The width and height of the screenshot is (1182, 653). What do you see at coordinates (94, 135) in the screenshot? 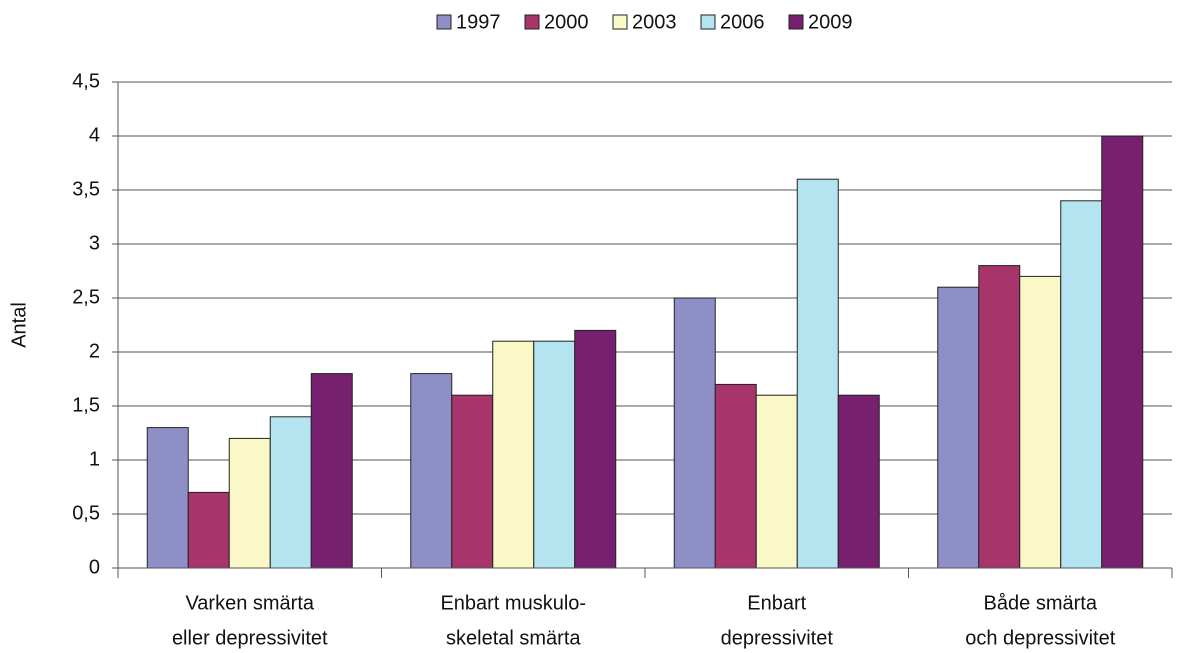
I see `y-tick-label: 4` at bounding box center [94, 135].